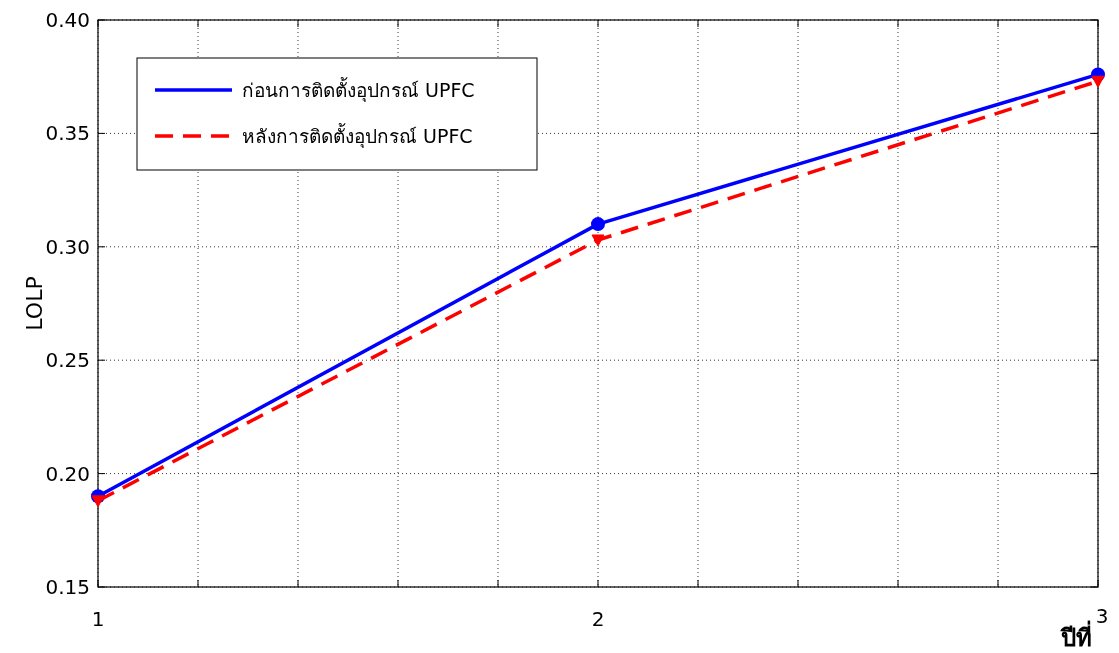 The image size is (1119, 653). I want to click on y-tick-label: 0.15, so click(67, 587).